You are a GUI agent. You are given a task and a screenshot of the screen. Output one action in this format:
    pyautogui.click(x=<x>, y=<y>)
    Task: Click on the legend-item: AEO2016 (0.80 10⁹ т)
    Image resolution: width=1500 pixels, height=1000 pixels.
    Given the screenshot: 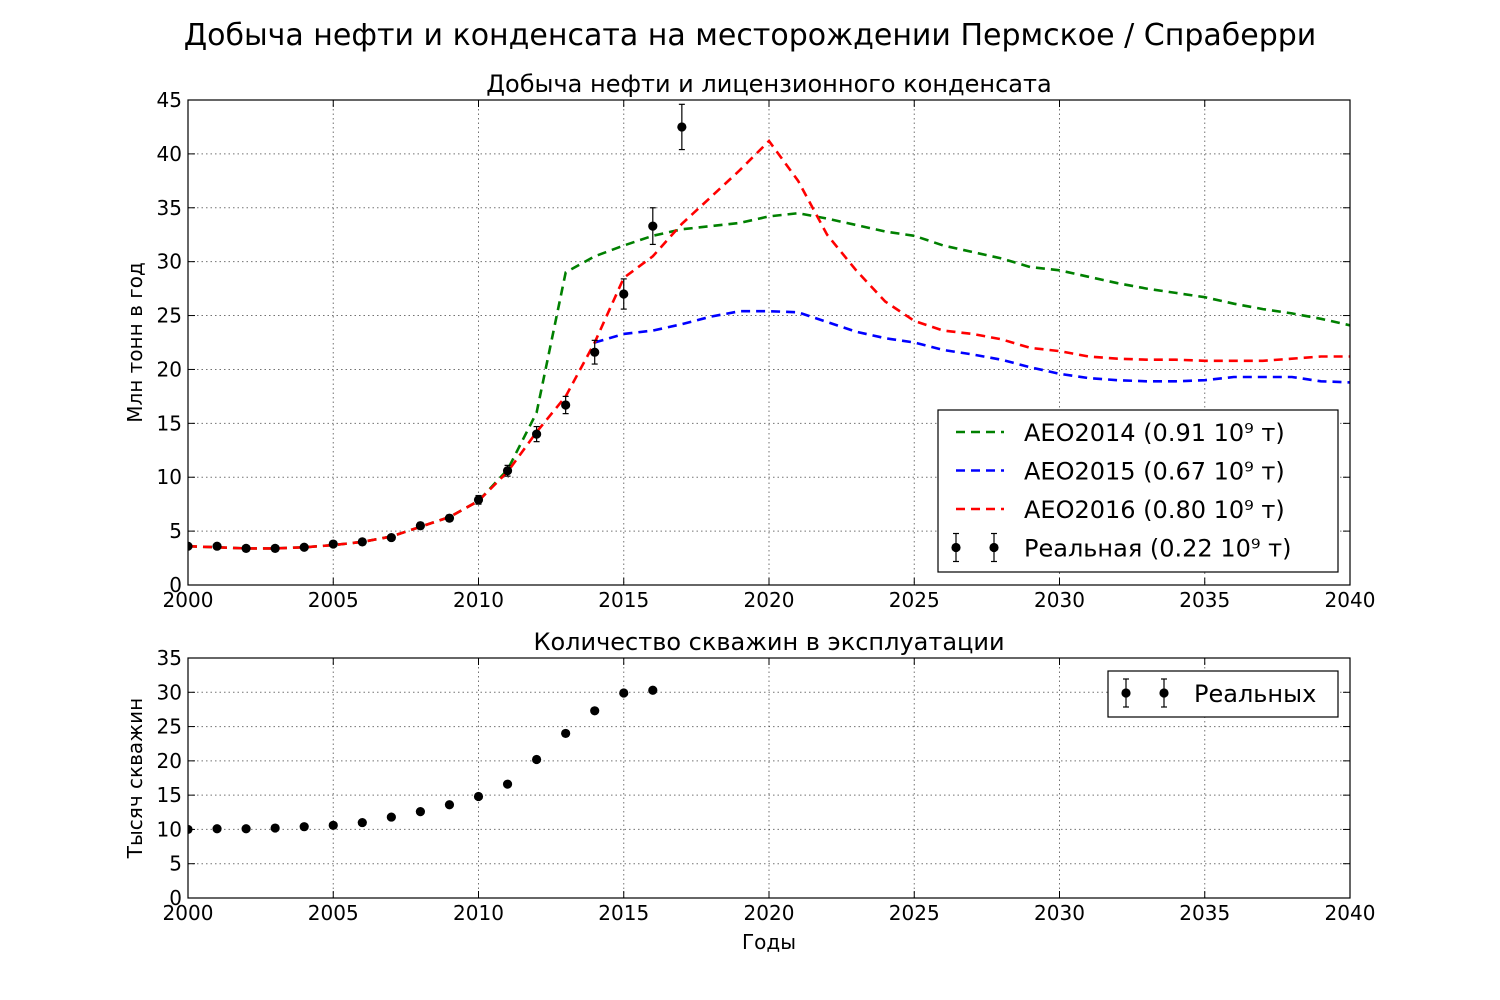 What is the action you would take?
    pyautogui.click(x=1120, y=510)
    